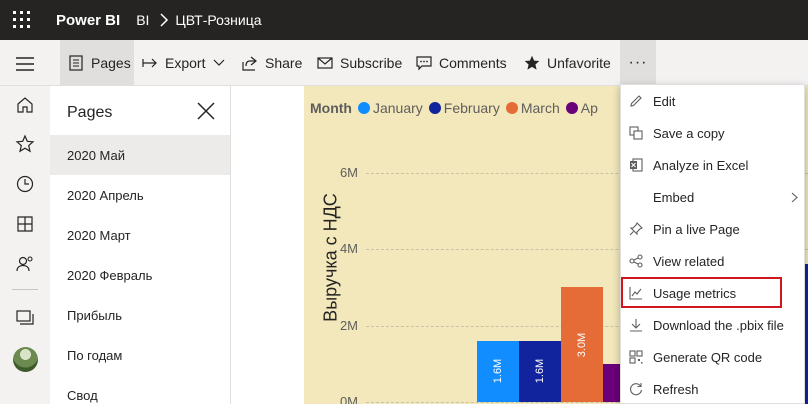  Describe the element at coordinates (88, 20) in the screenshot. I see `brand-name: Power BI` at that location.